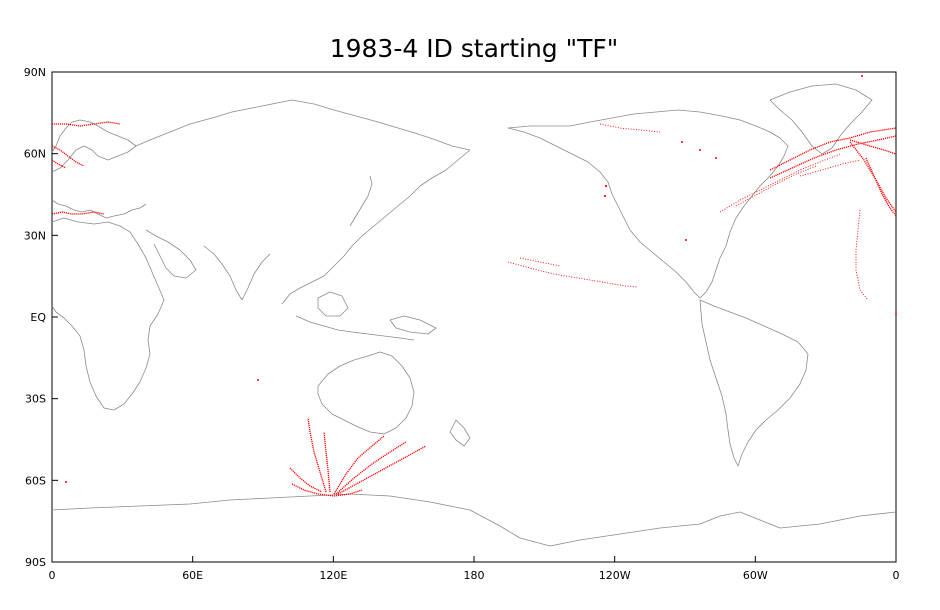 This screenshot has width=940, height=610. What do you see at coordinates (648, 204) in the screenshot?
I see `coast-north-america` at bounding box center [648, 204].